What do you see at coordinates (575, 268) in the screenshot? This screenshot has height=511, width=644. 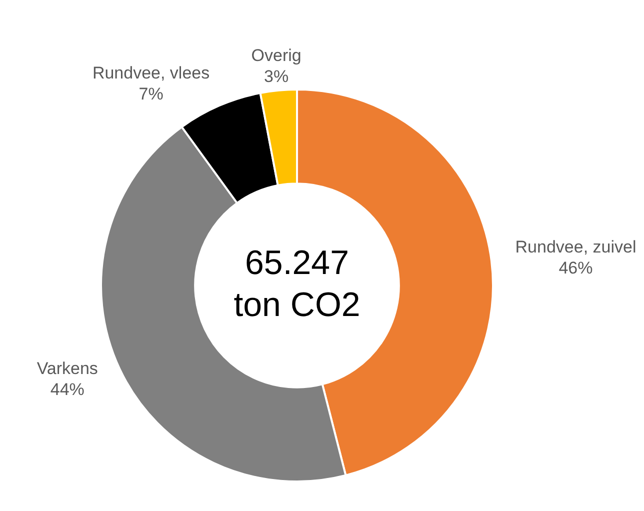 I see `data-label: 46%` at bounding box center [575, 268].